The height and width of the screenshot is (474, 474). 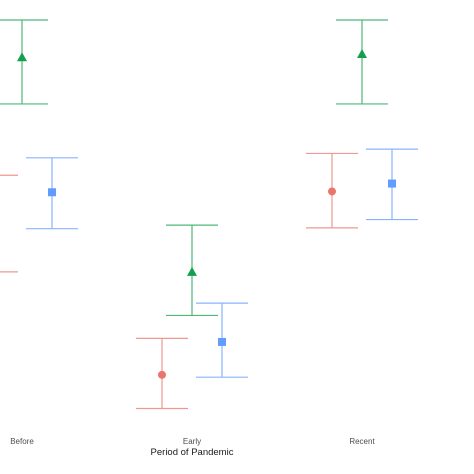 I want to click on x-tick-label-early: Early, so click(x=192, y=441).